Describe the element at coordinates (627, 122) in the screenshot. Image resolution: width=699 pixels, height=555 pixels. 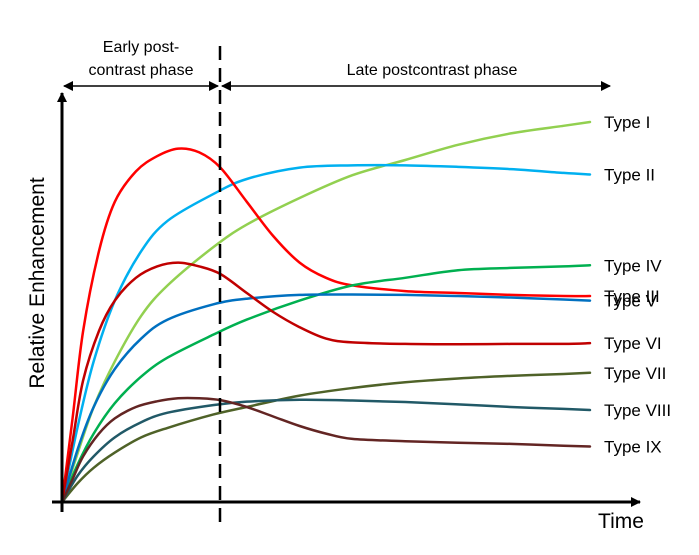
I see `series-label-1: Type I` at that location.